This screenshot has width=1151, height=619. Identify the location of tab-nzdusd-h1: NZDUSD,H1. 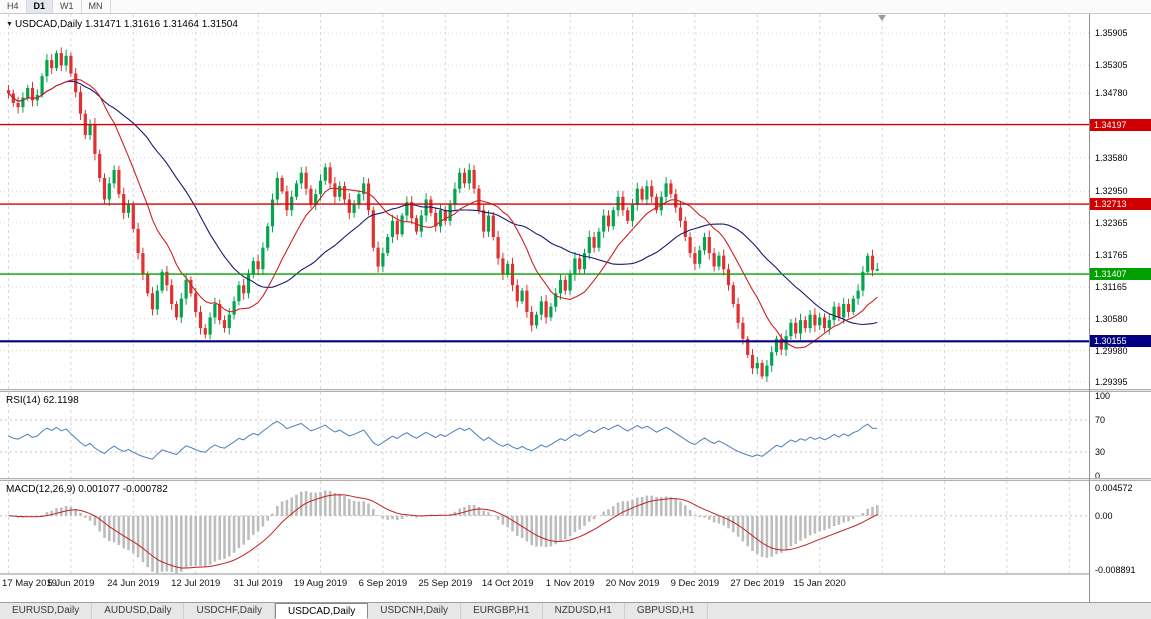
(584, 611).